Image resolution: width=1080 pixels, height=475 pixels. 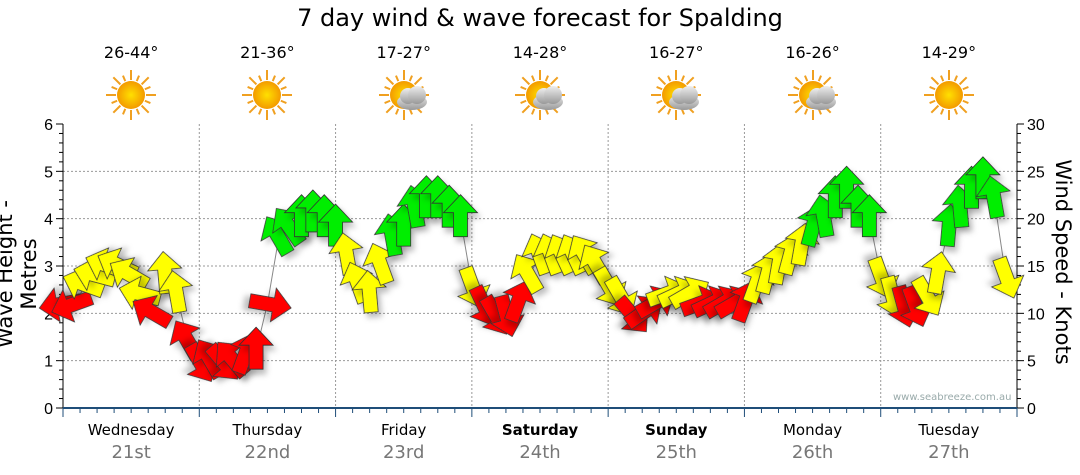 What do you see at coordinates (540, 52) in the screenshot?
I see `day-temperature: 14-28°` at bounding box center [540, 52].